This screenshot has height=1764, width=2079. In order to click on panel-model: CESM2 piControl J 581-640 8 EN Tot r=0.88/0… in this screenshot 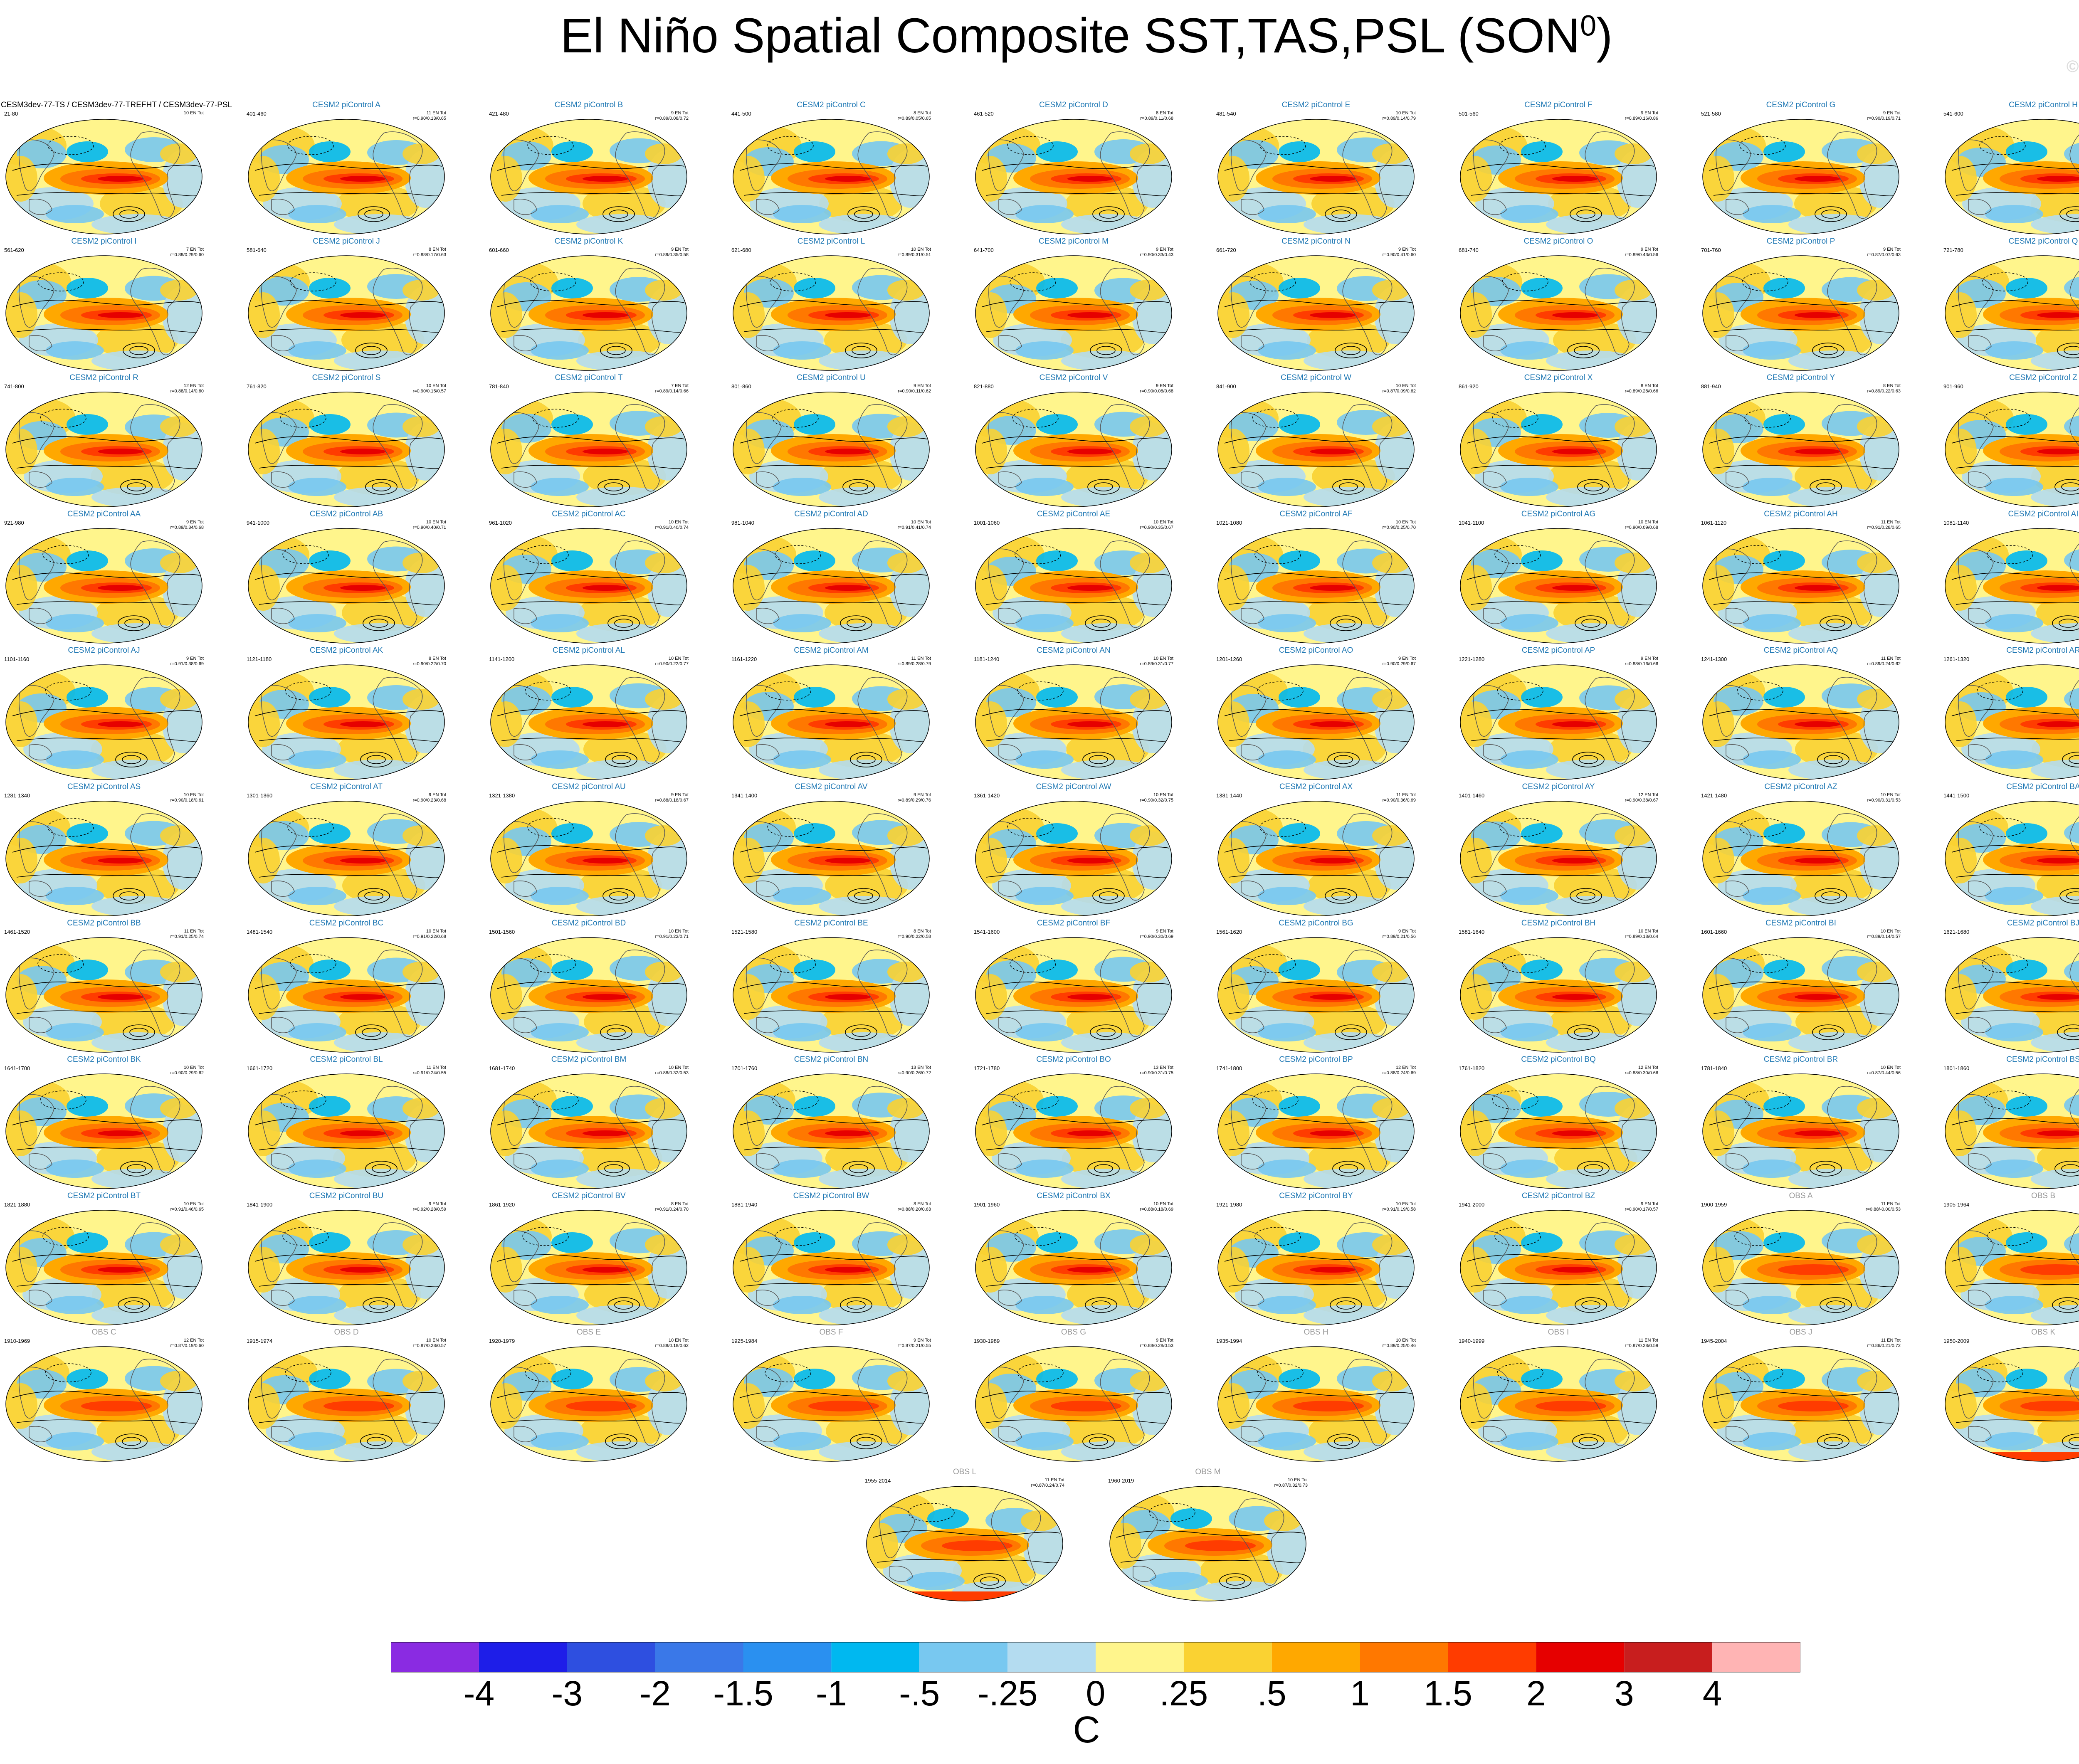, I will do `click(346, 306)`.